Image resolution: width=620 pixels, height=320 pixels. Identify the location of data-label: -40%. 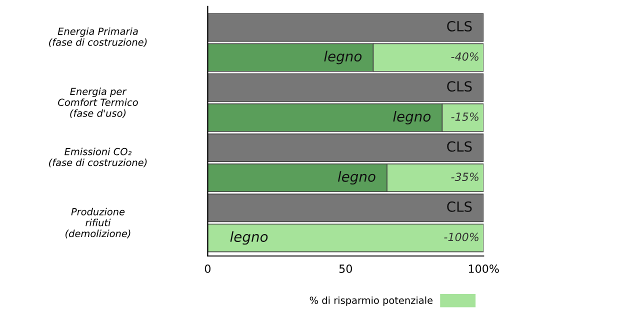
(464, 56).